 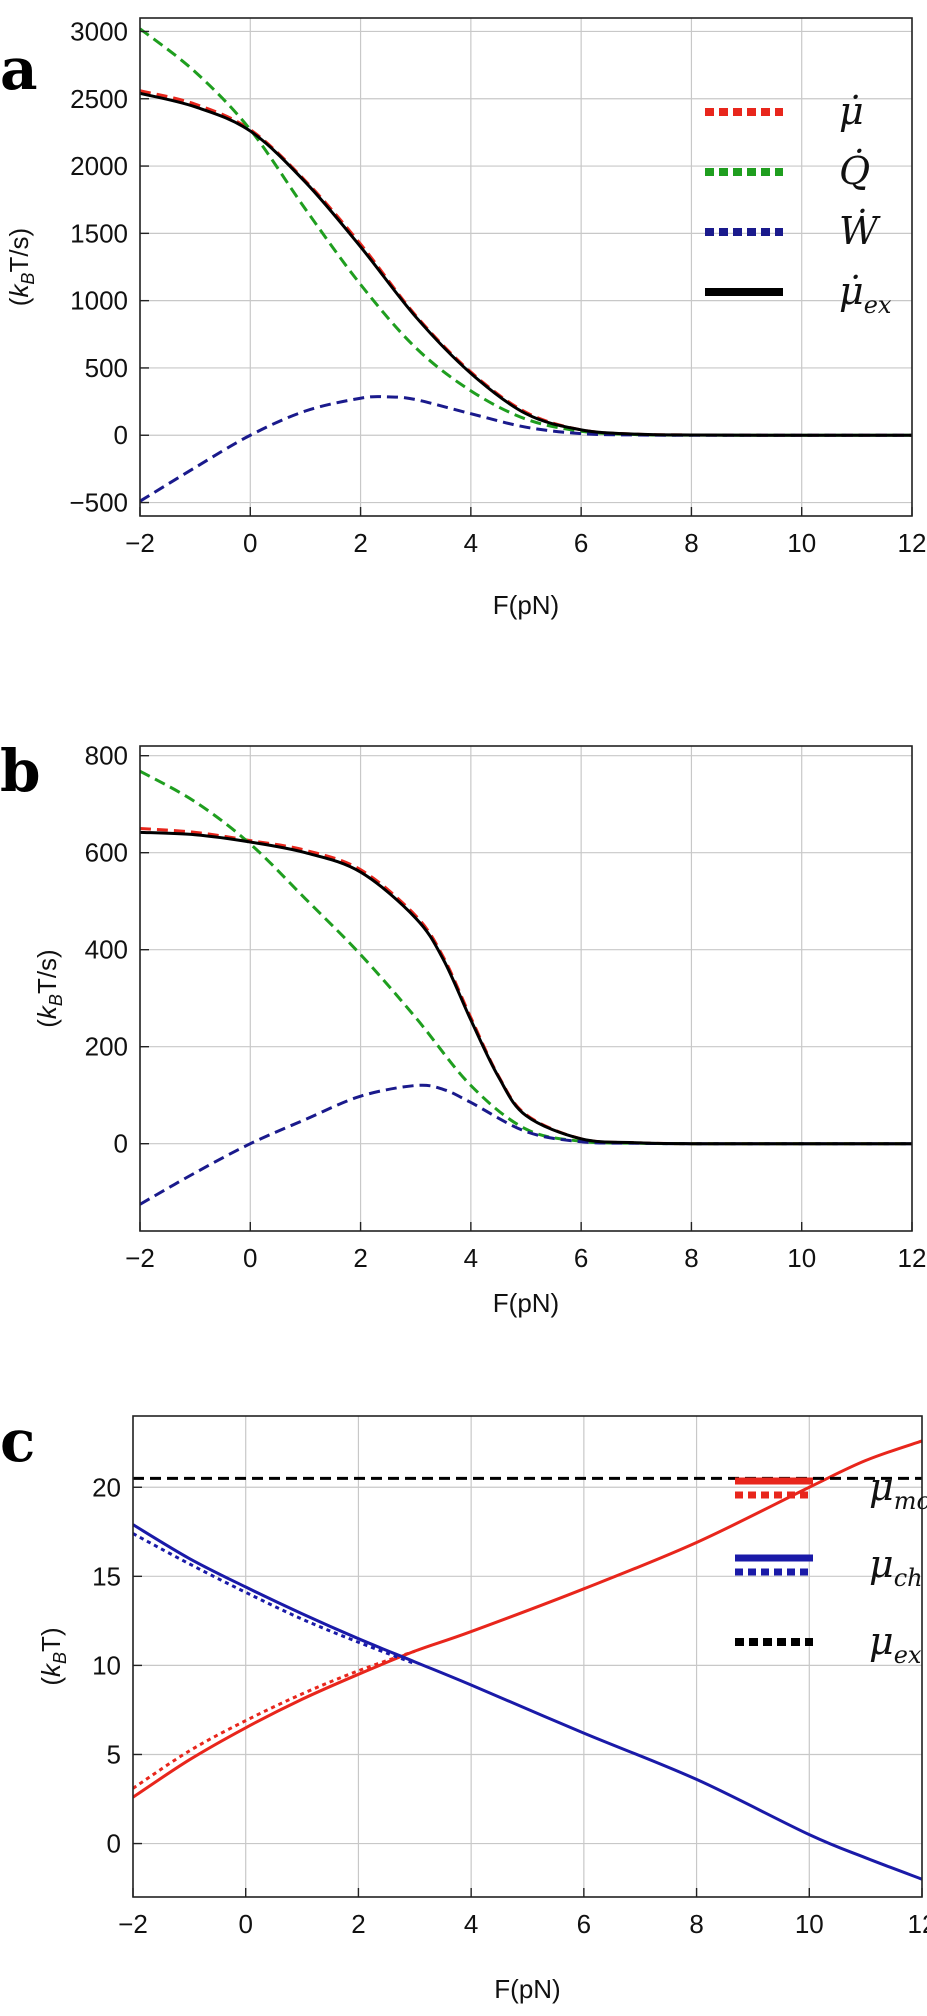 I want to click on y-tick-label: 200, so click(x=106, y=1047).